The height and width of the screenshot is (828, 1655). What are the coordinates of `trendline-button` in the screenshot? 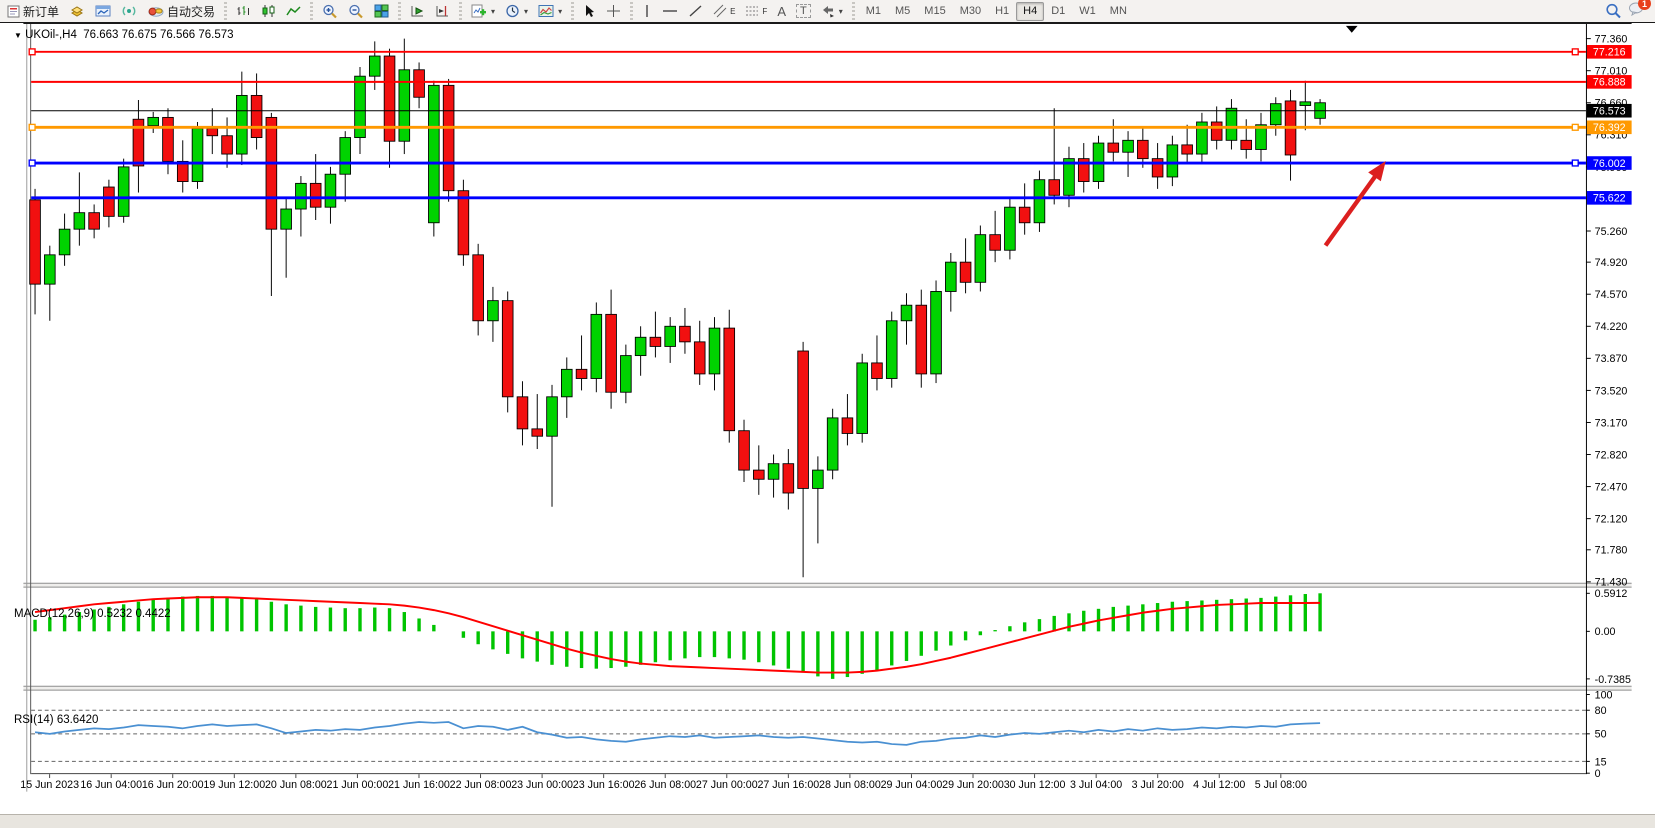 It's located at (695, 11).